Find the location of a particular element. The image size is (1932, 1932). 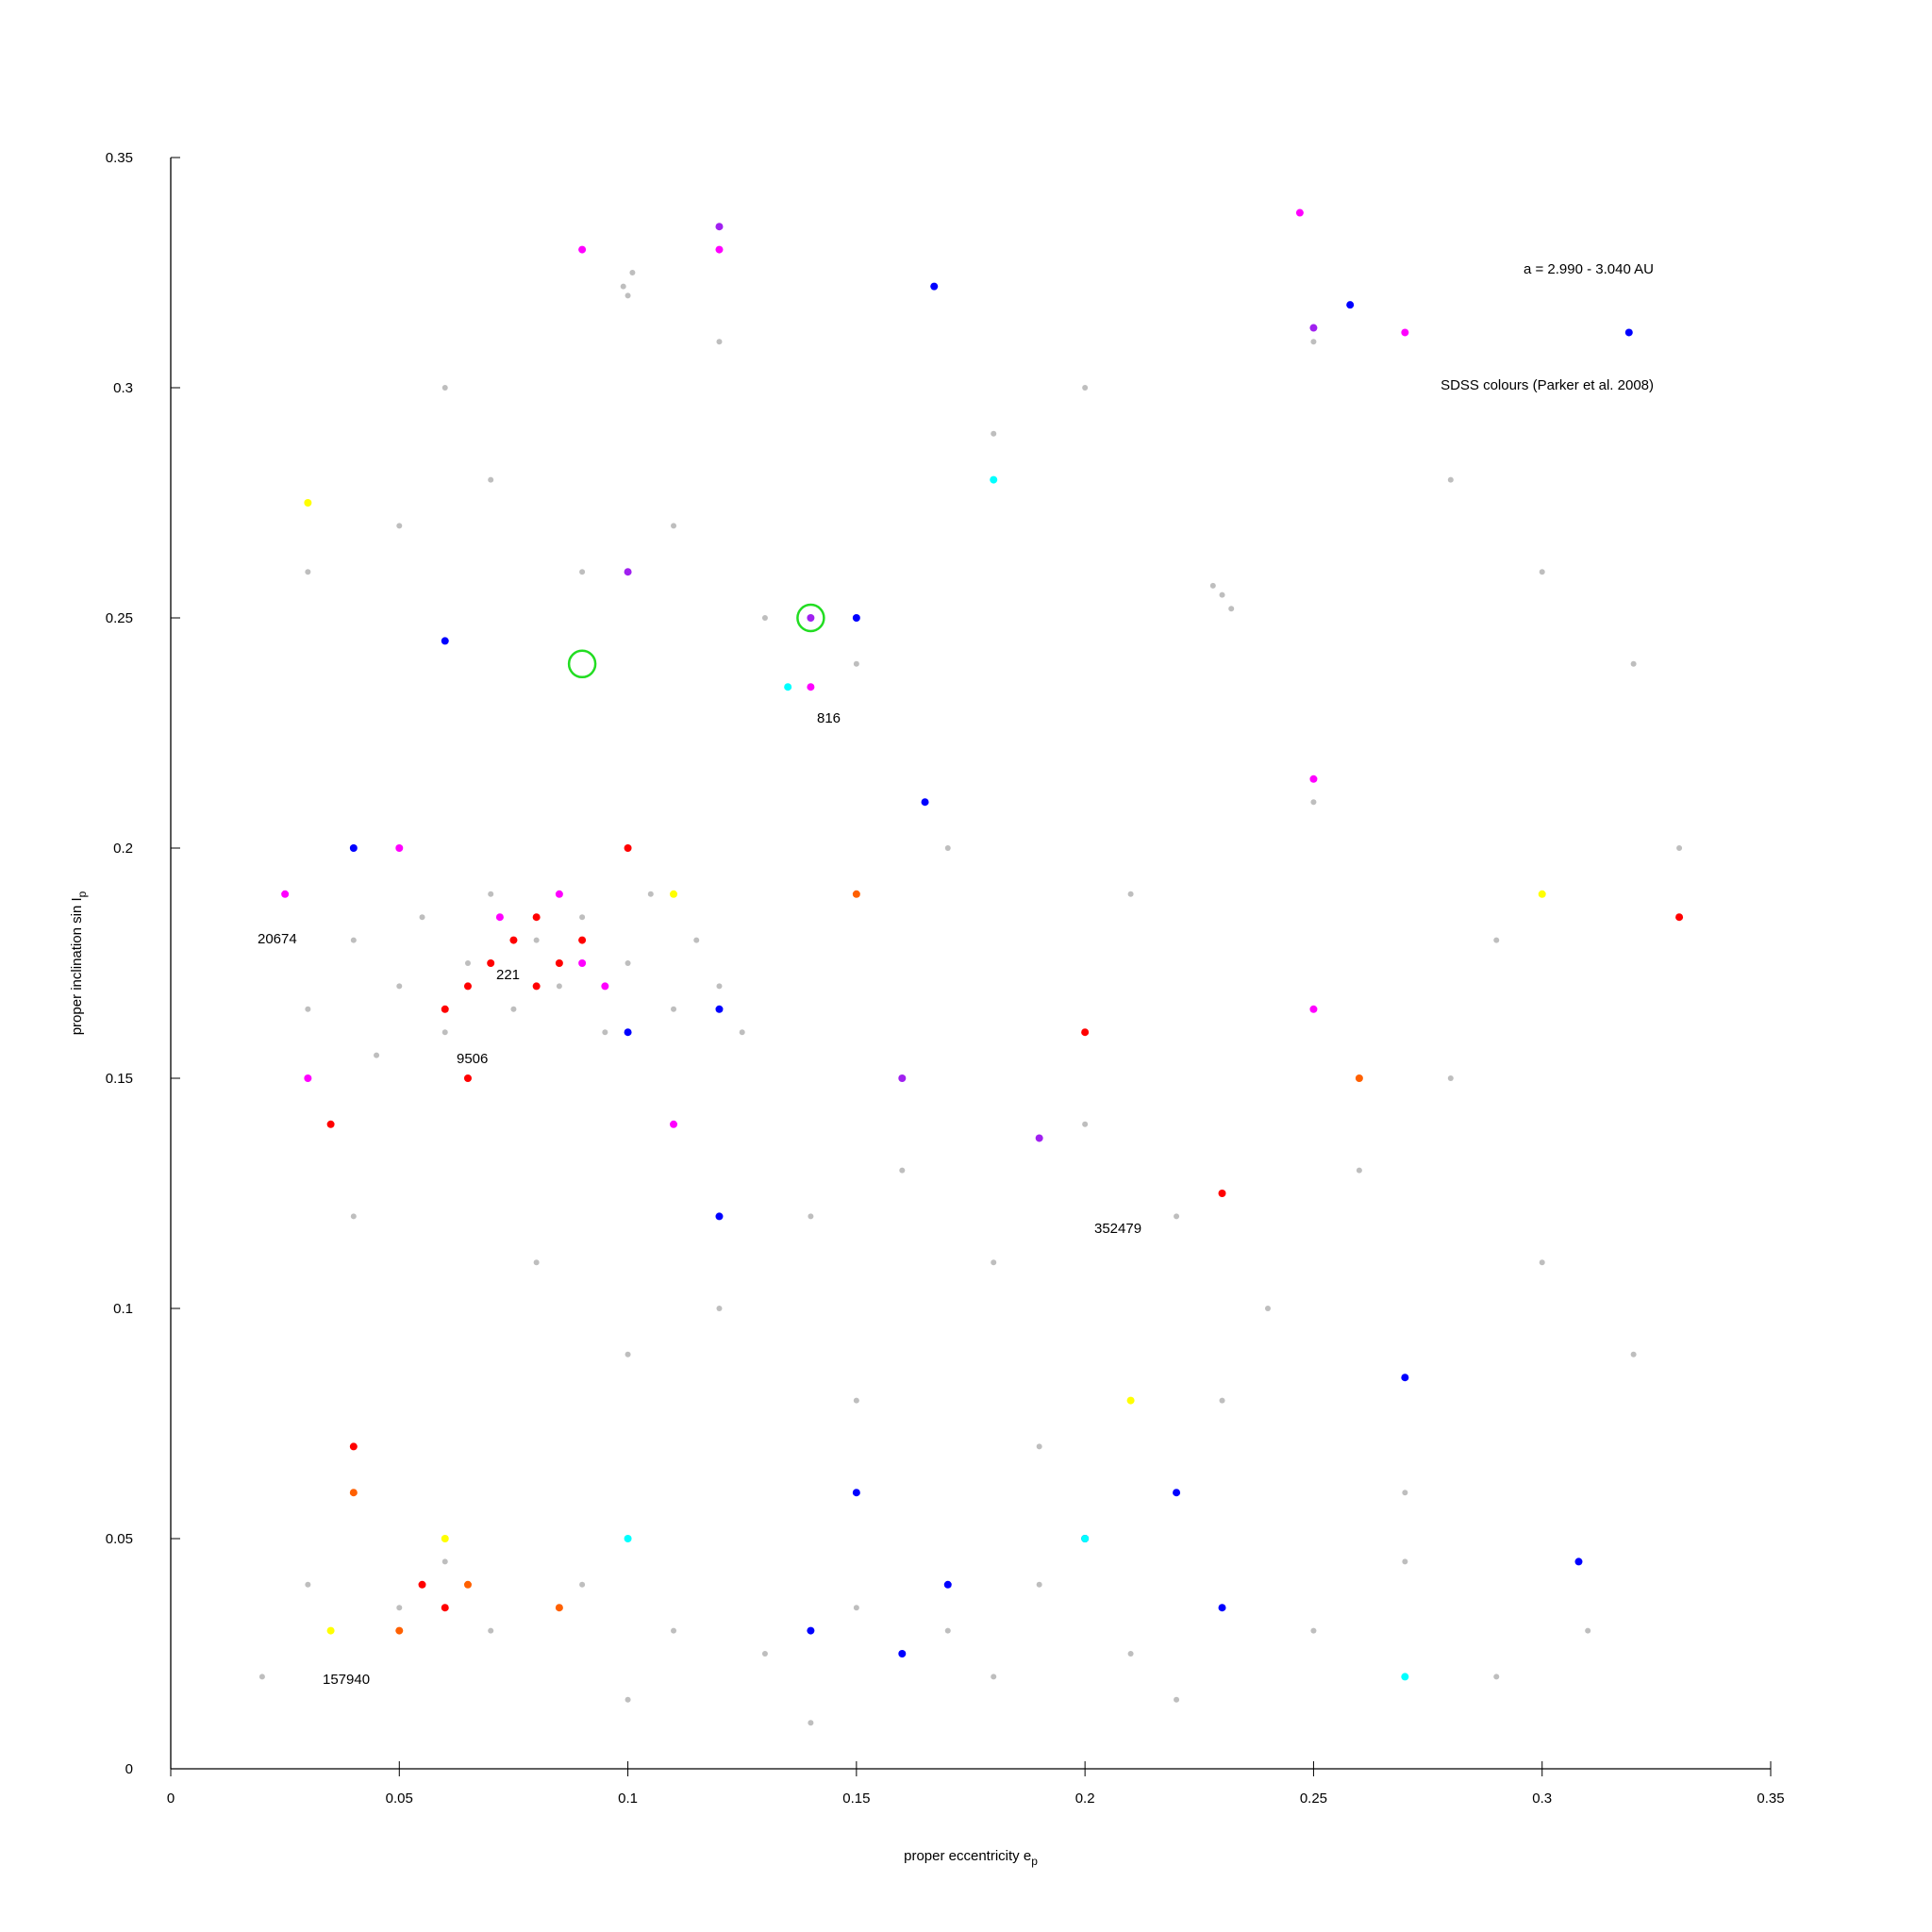

x-axis-title: proper eccentricity ep is located at coordinates (971, 1858).